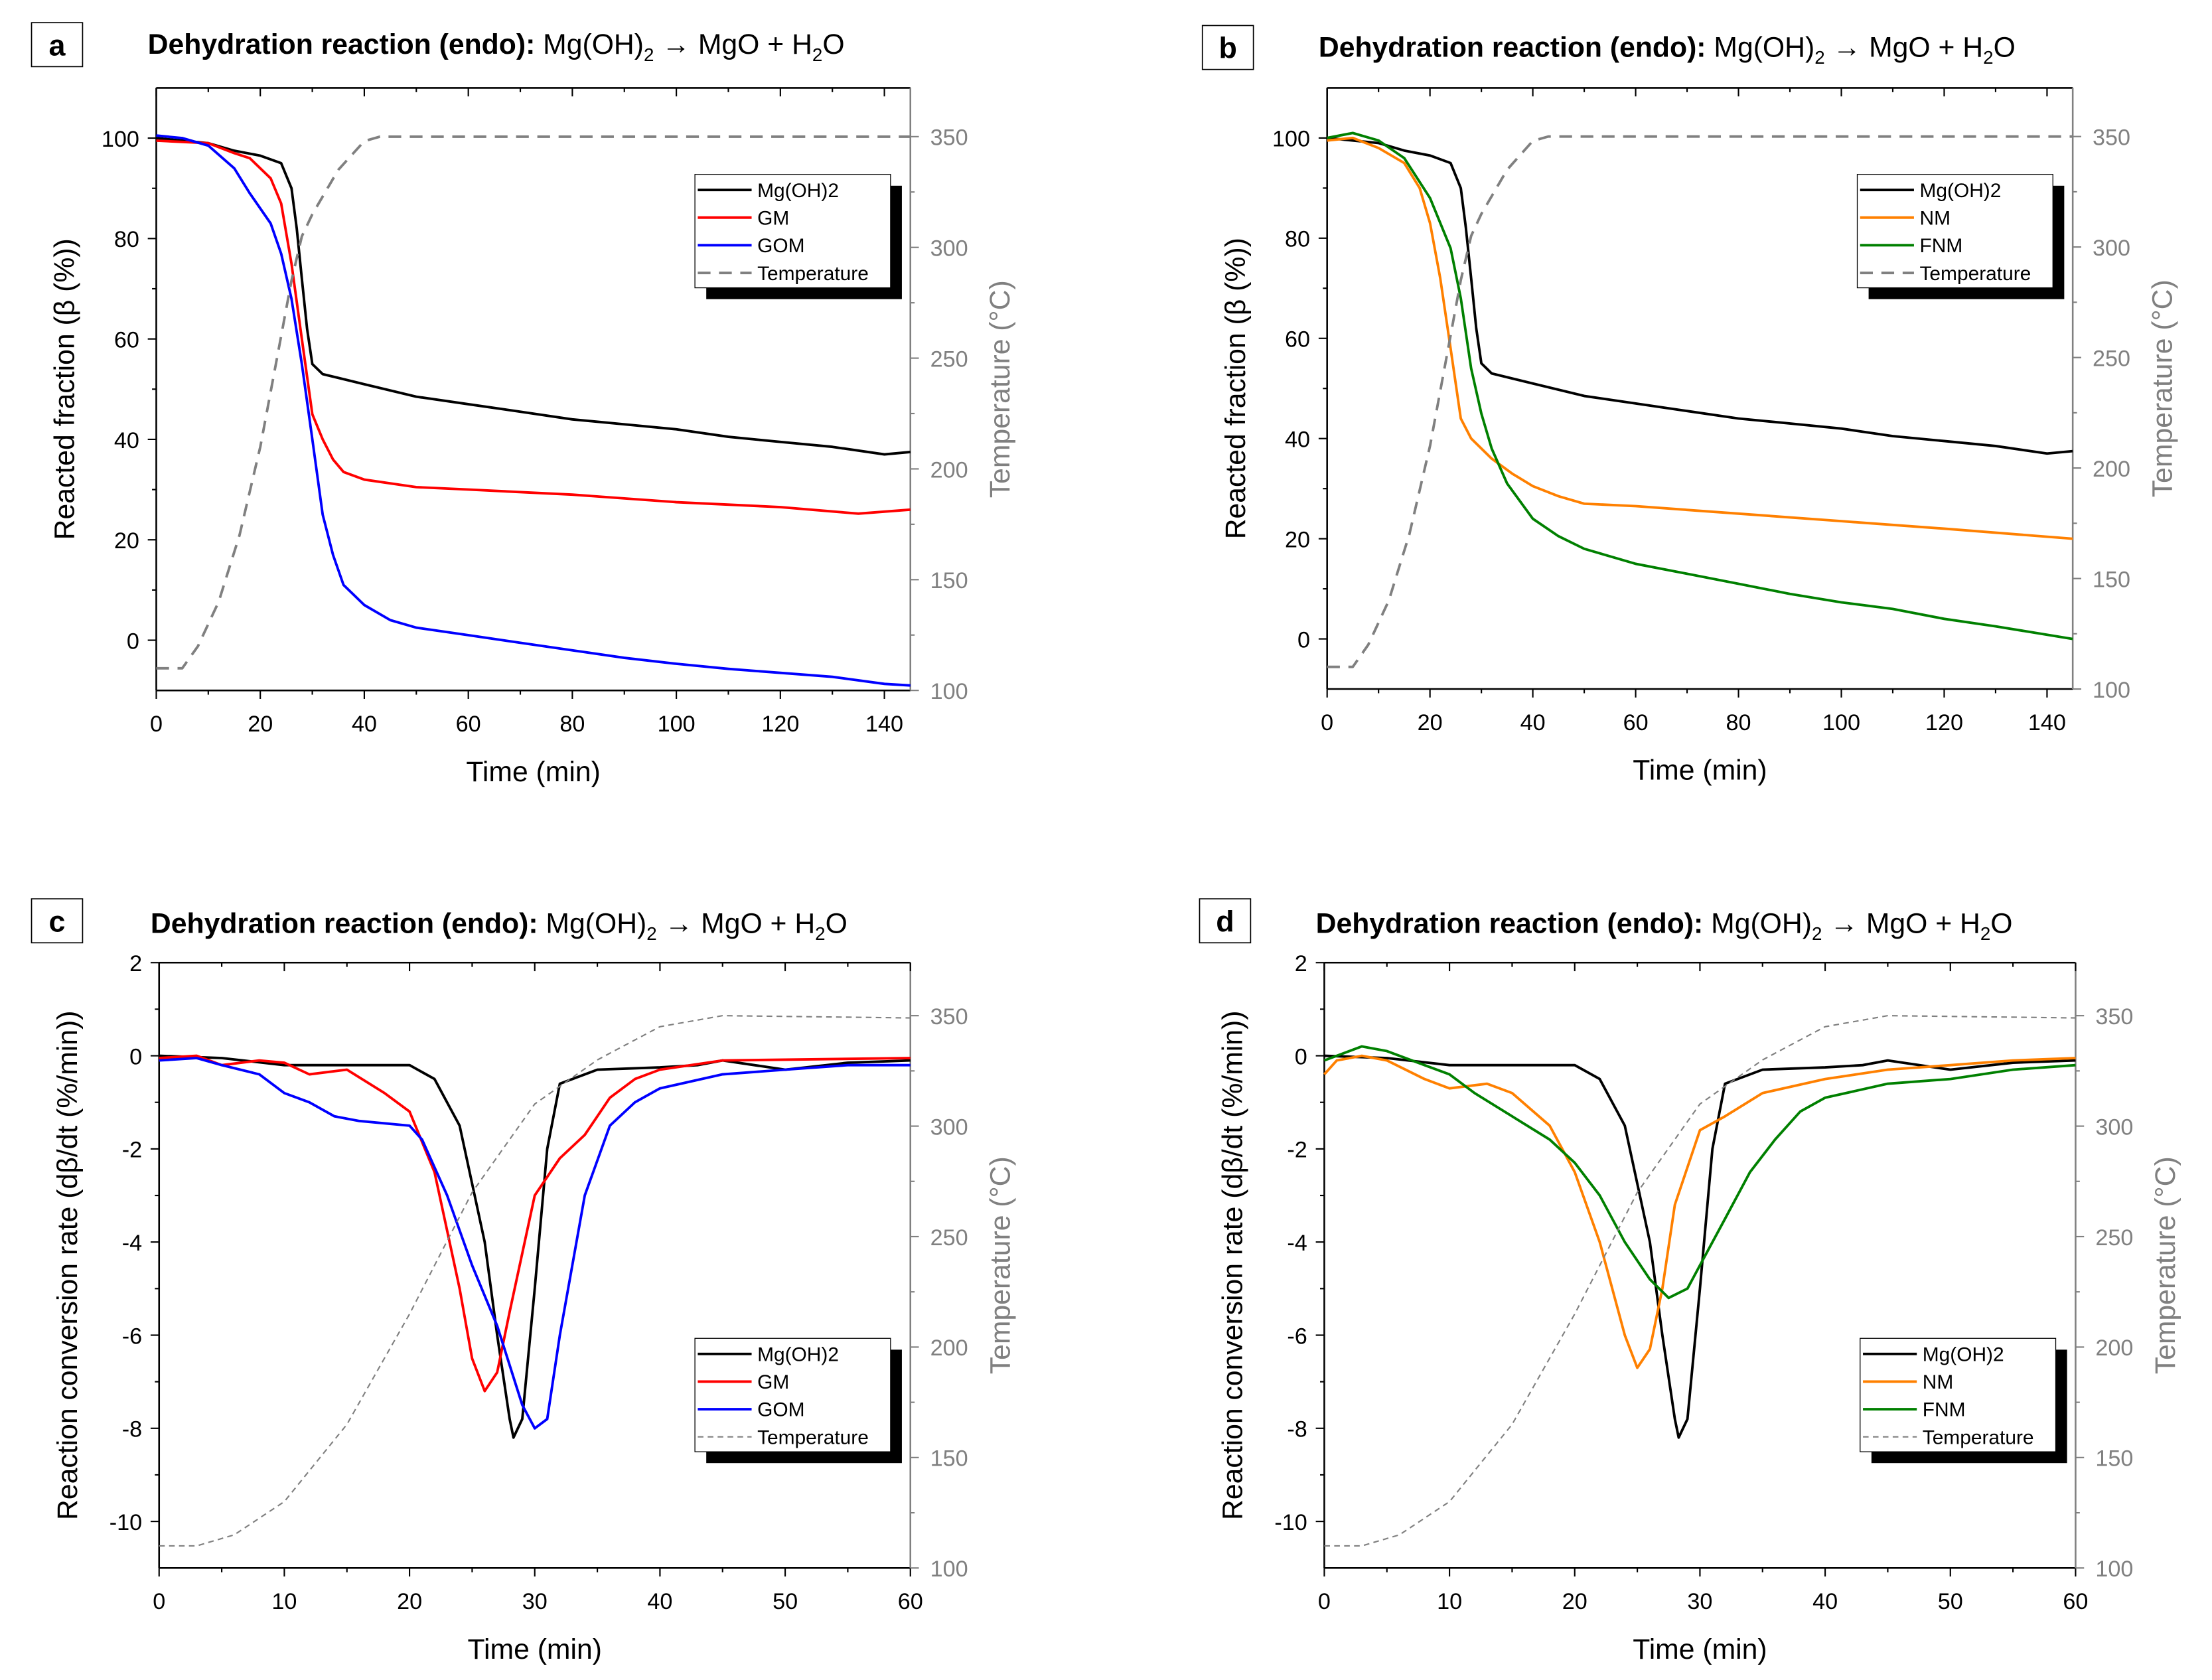 This screenshot has width=2212, height=1680. I want to click on legend-entry: GM, so click(773, 1382).